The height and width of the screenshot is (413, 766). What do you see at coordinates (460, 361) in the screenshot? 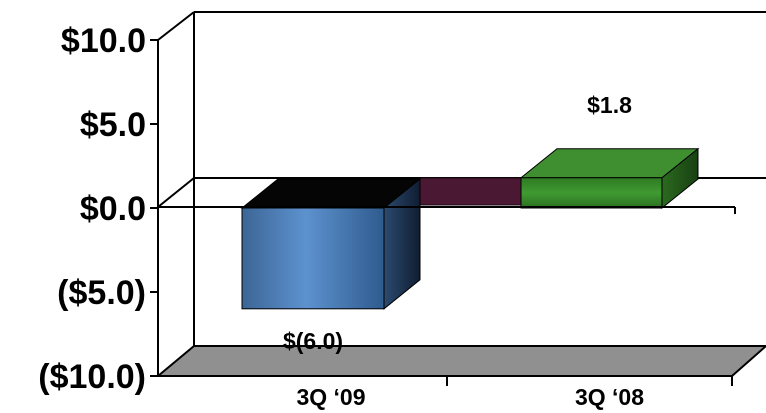
I see `floor` at bounding box center [460, 361].